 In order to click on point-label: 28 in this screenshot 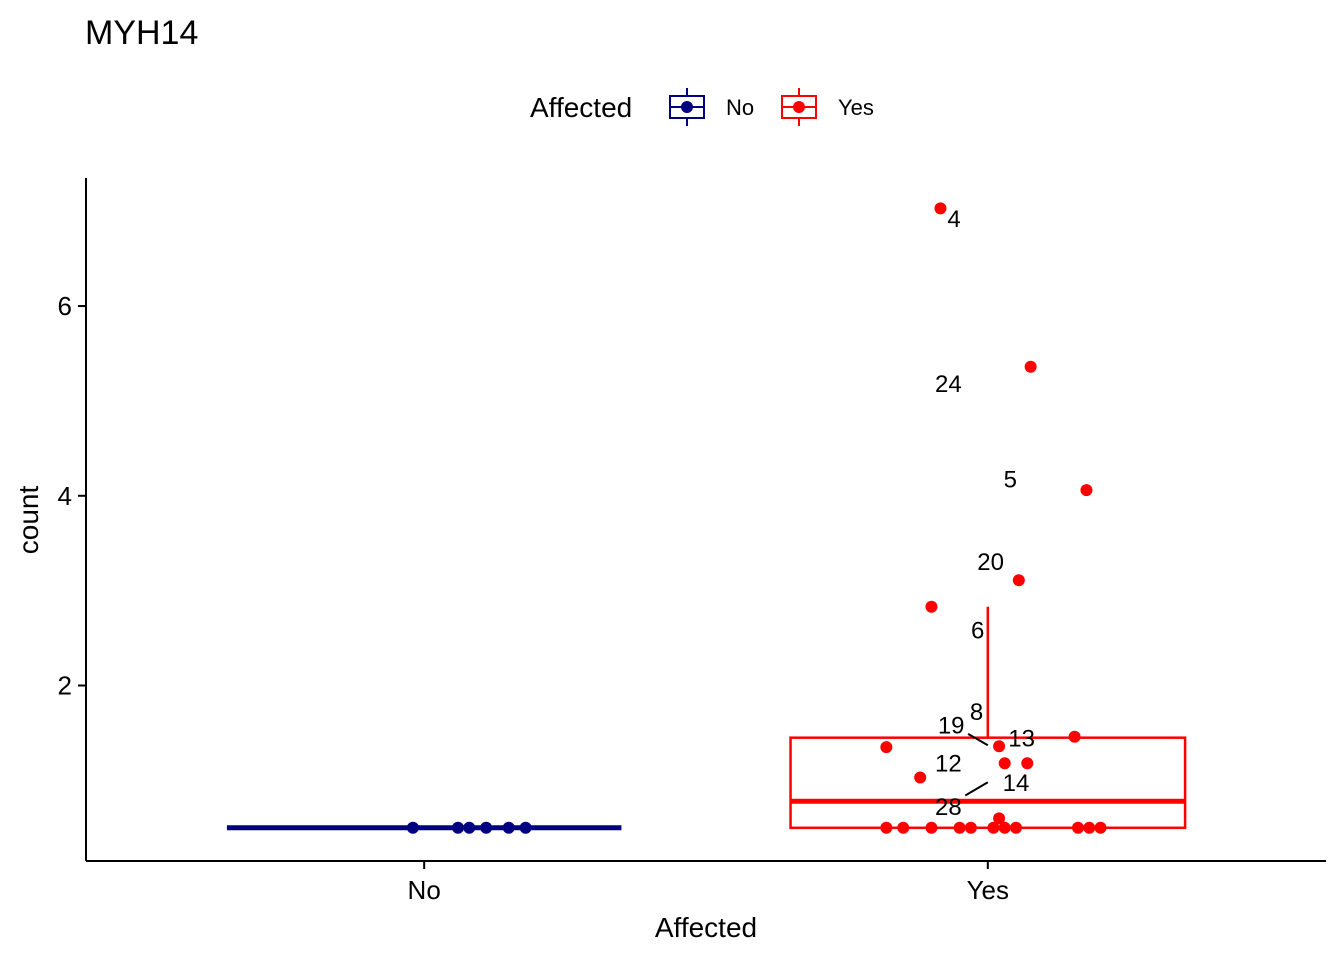, I will do `click(948, 807)`.